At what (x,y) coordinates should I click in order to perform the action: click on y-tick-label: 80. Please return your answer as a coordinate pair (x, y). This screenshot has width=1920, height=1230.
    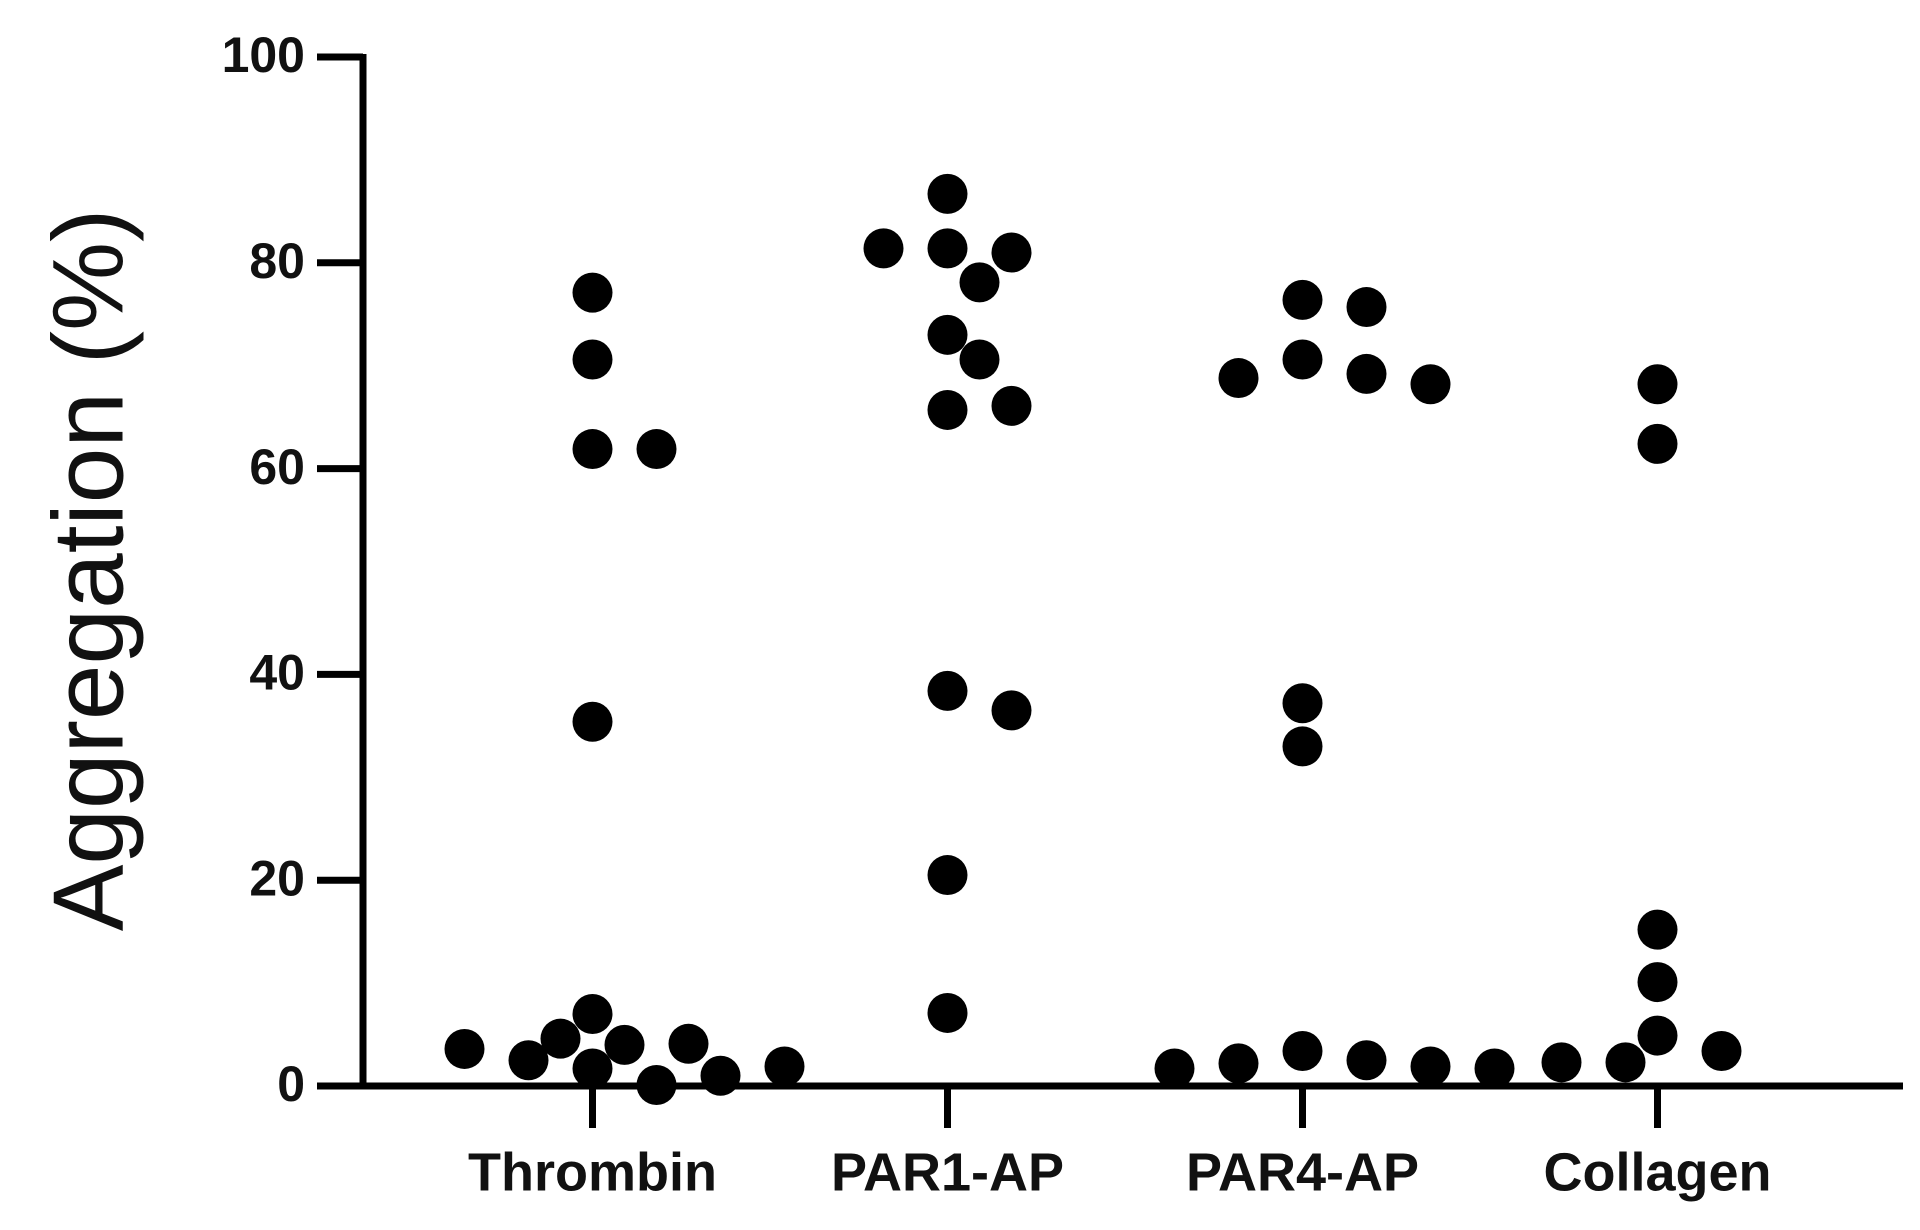
    Looking at the image, I should click on (277, 261).